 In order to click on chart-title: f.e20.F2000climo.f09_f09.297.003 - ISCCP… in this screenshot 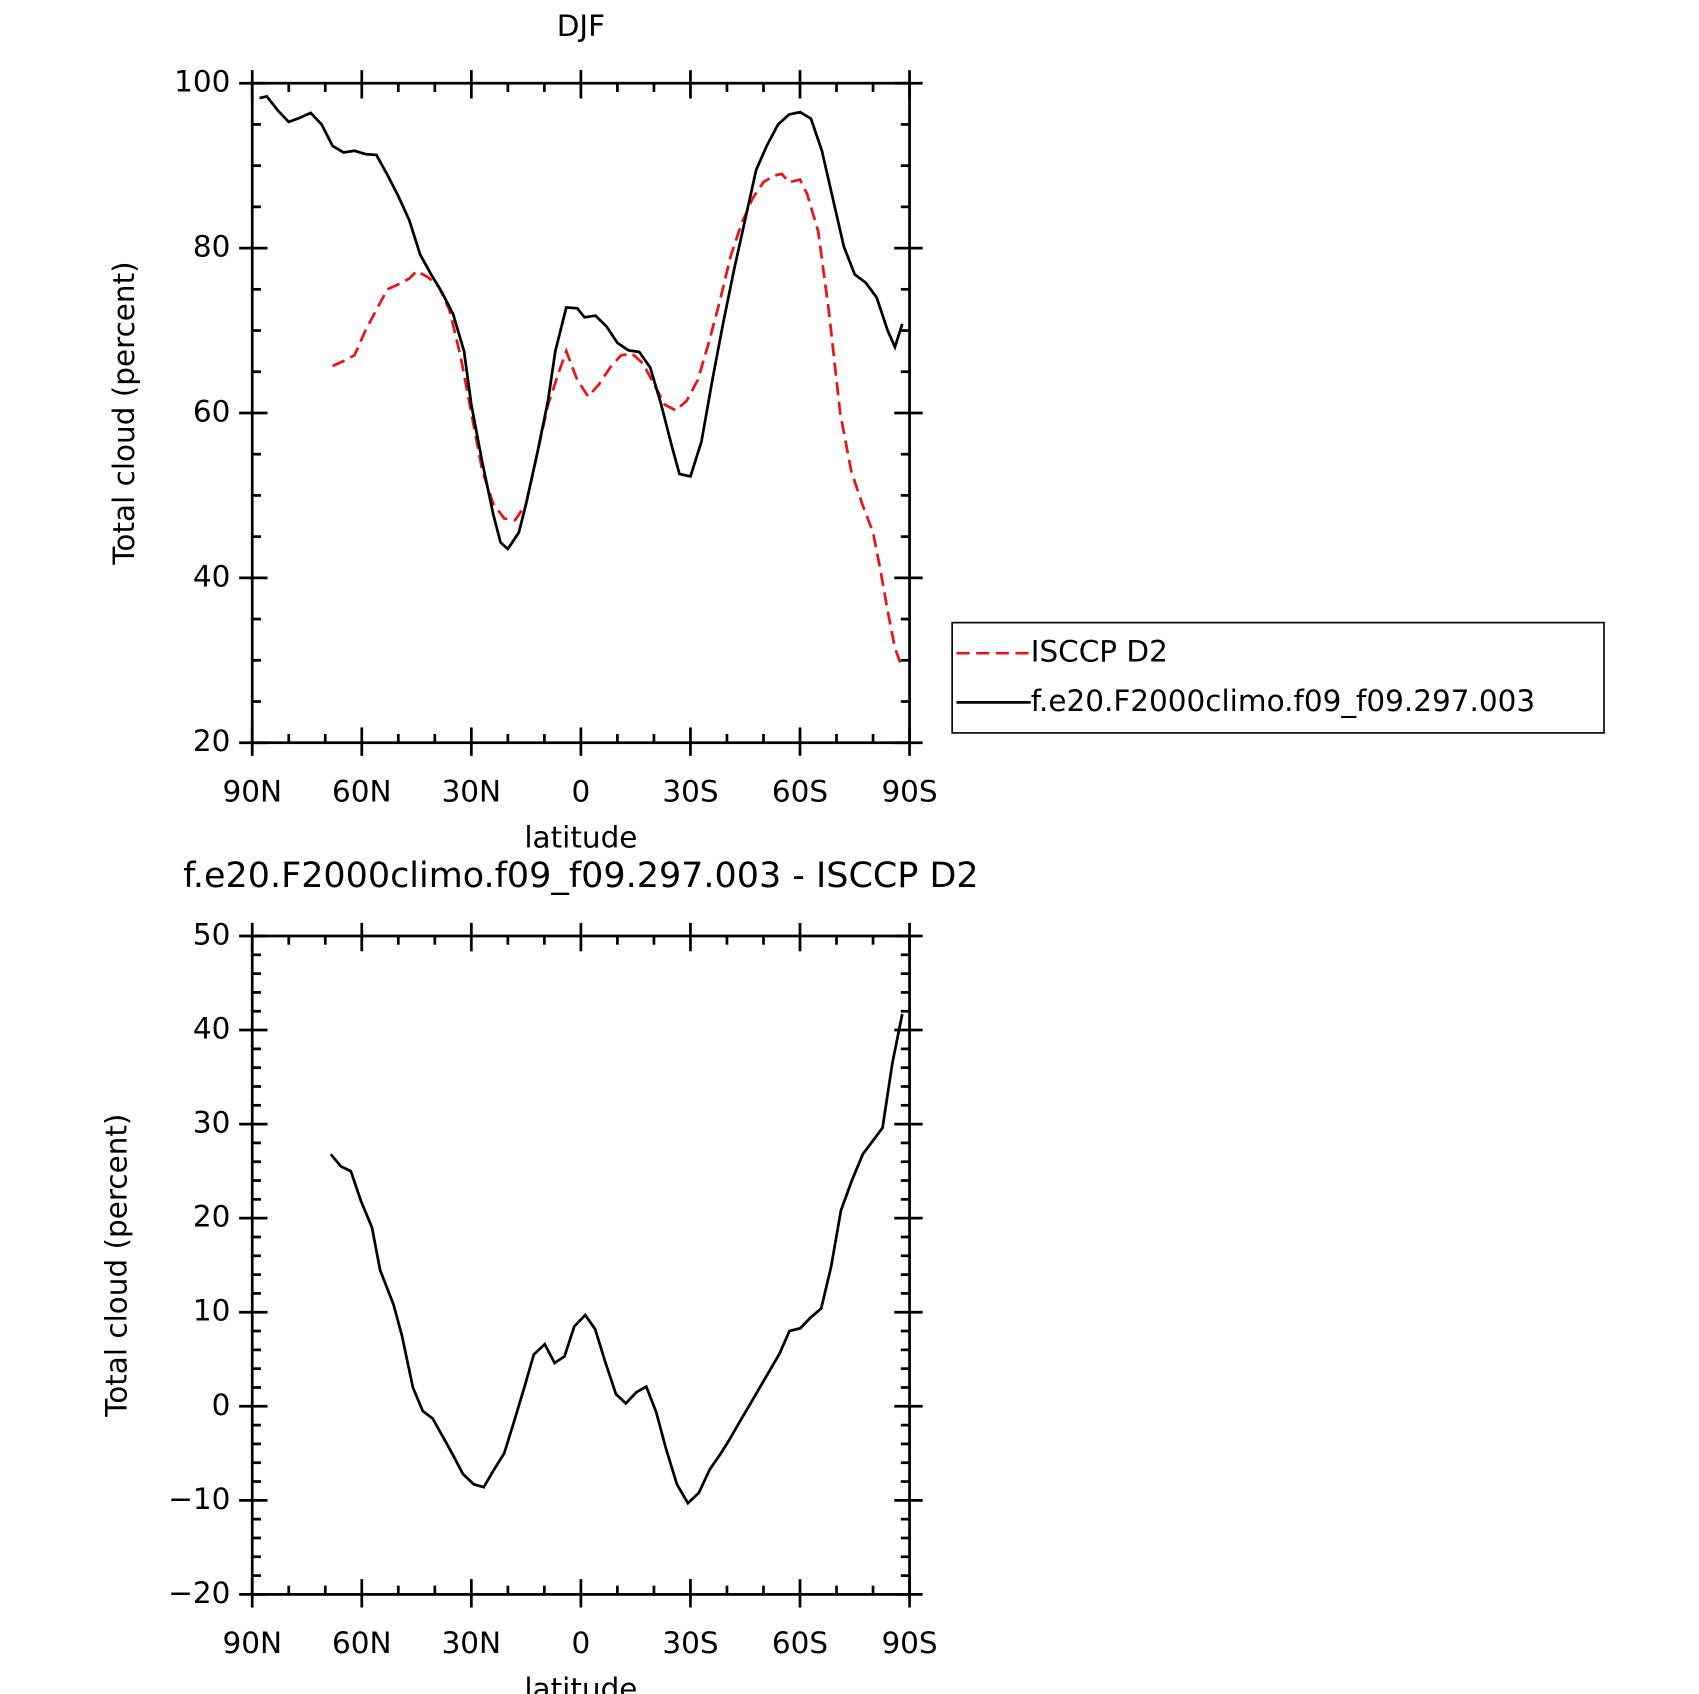, I will do `click(580, 876)`.